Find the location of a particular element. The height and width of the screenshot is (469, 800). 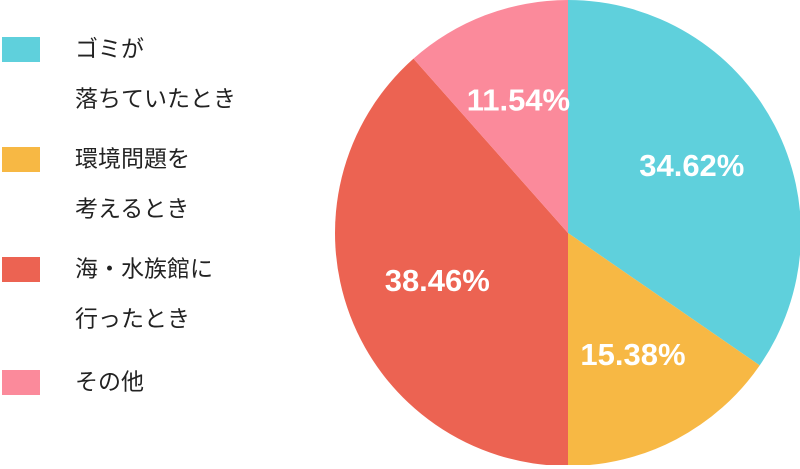

data-label: 15.38% is located at coordinates (632, 354).